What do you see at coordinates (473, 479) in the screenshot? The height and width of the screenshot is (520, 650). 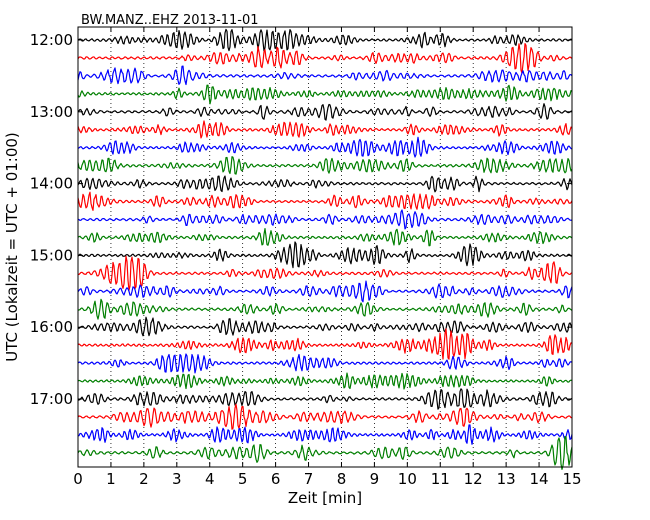 I see `x-tick-label: 12` at bounding box center [473, 479].